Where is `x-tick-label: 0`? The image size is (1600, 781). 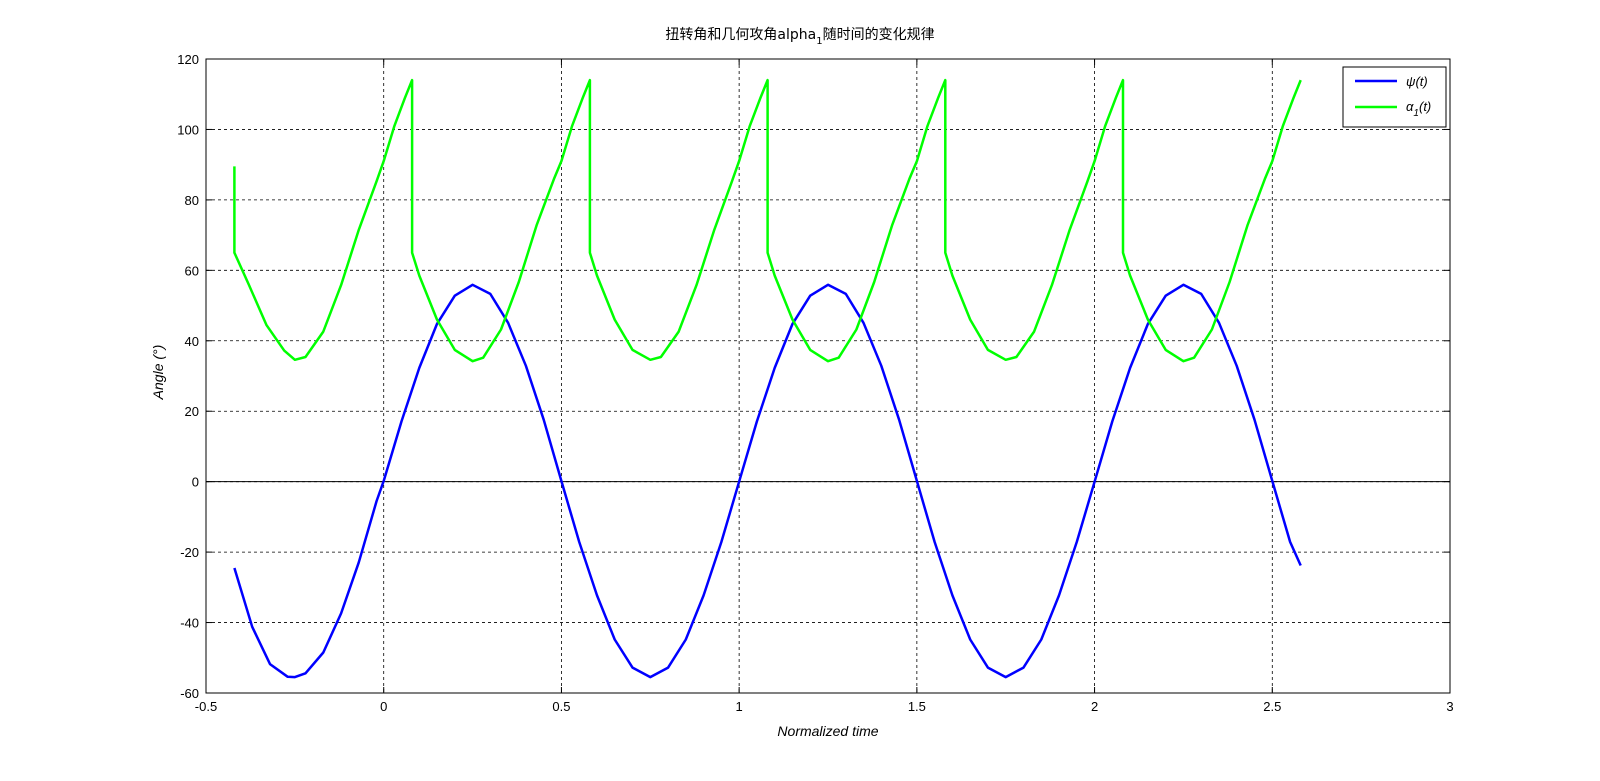 x-tick-label: 0 is located at coordinates (383, 706).